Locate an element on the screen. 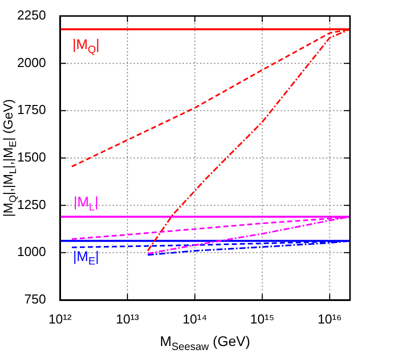  y-axis-title: |MQ|,|ML|,|ME| (GeV) is located at coordinates (10, 158).